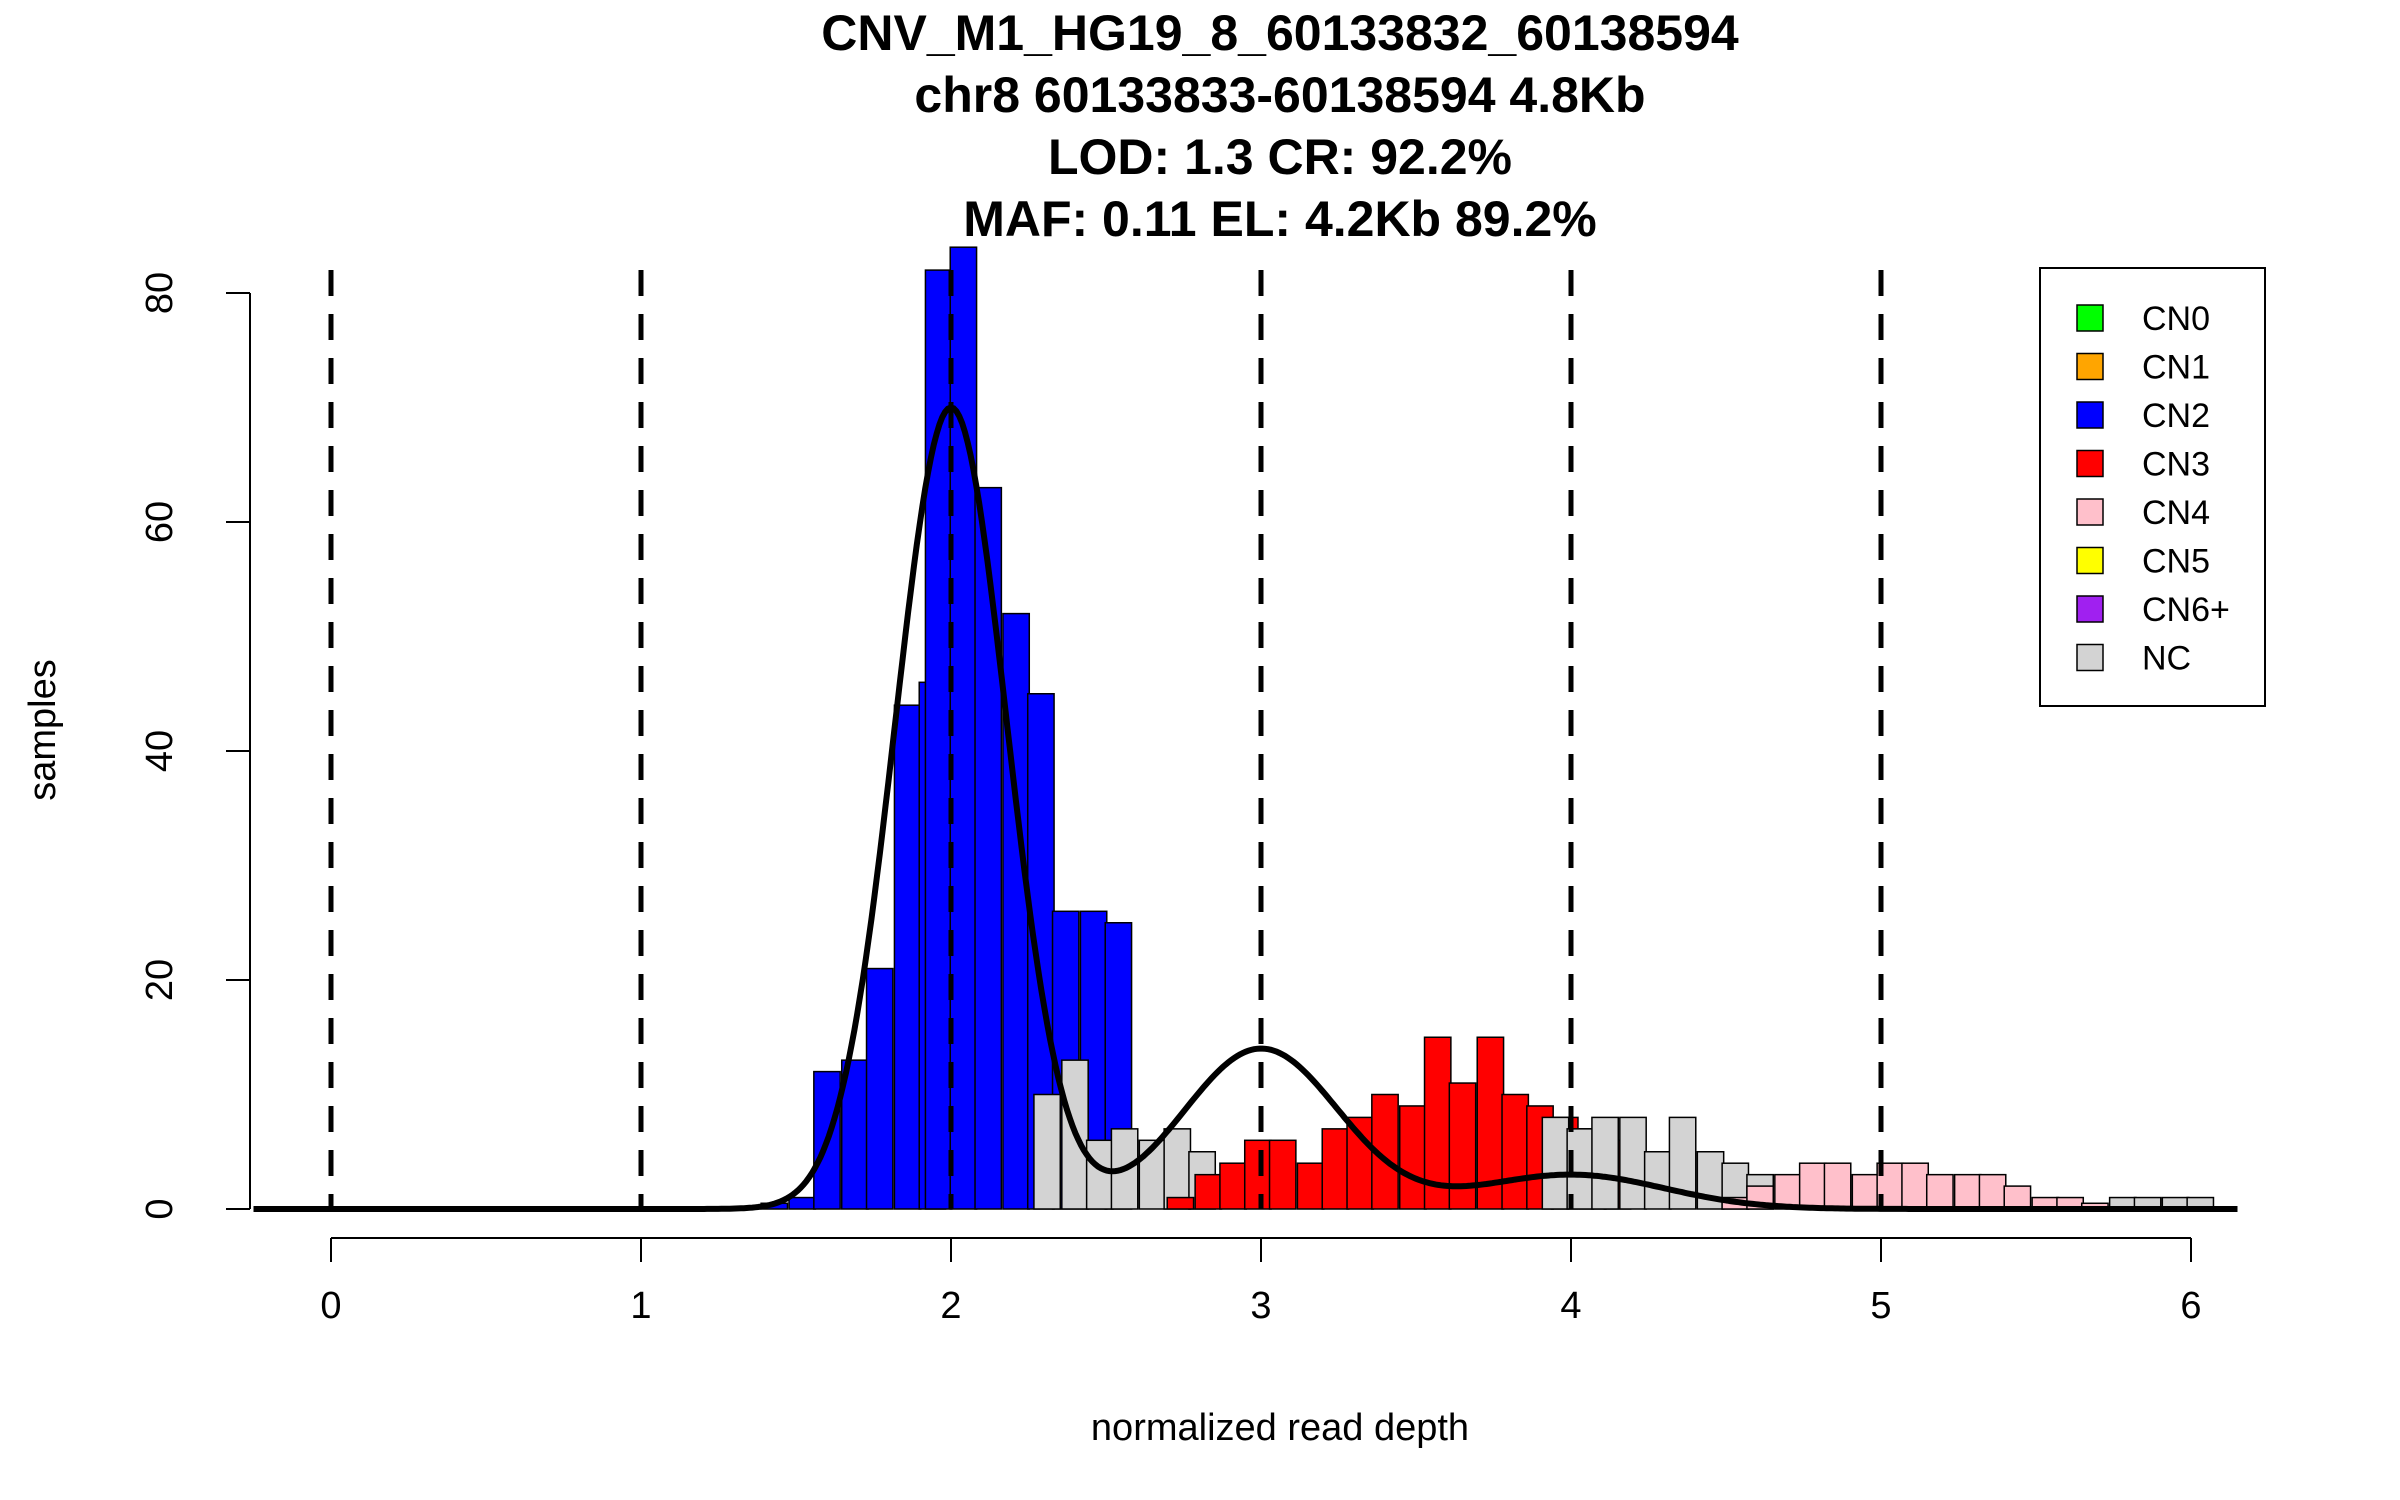 Image resolution: width=2400 pixels, height=1500 pixels. Describe the element at coordinates (330, 1306) in the screenshot. I see `x-tick-label-0: 0` at that location.